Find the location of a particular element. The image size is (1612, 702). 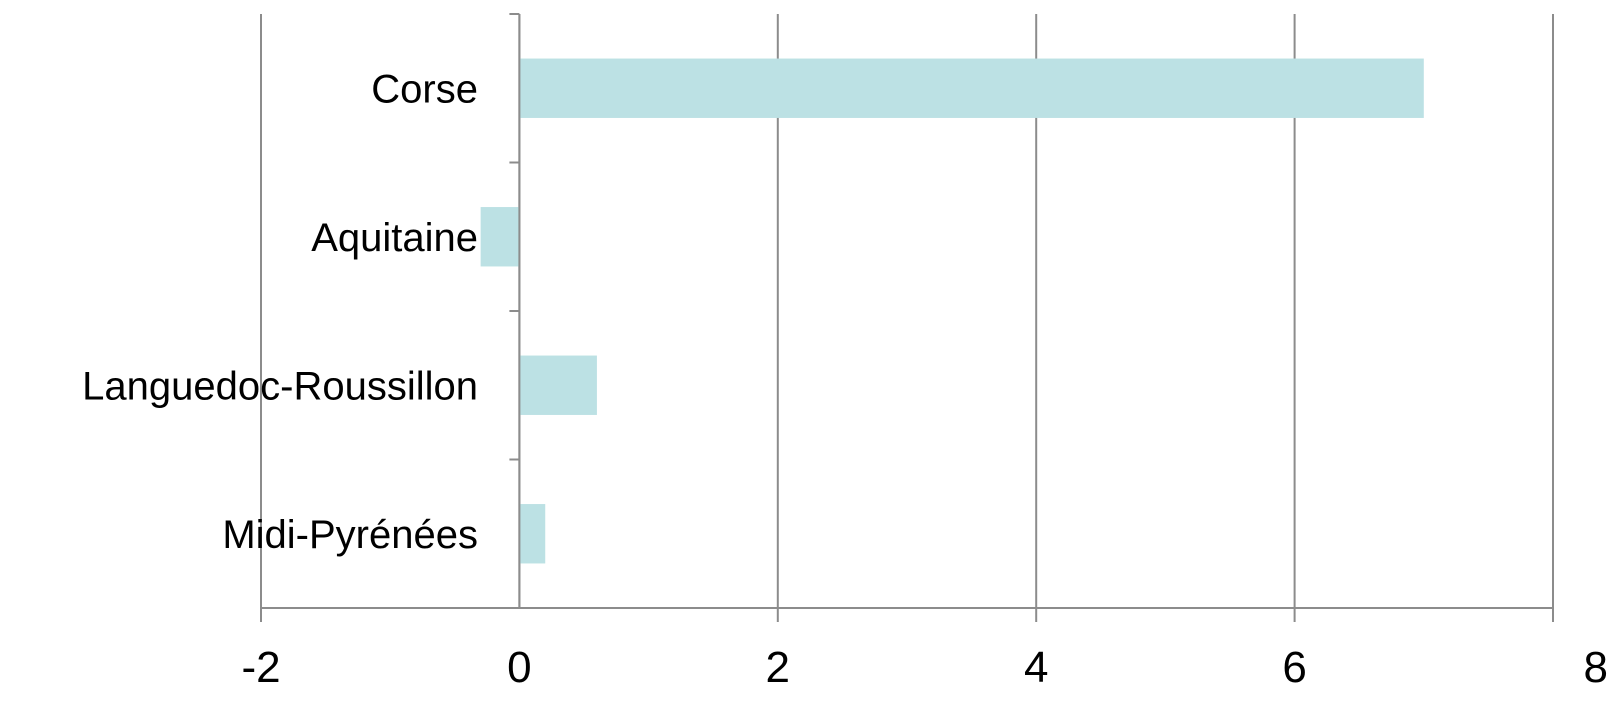

category-label-3: Midi-Pyrénées is located at coordinates (350, 535).